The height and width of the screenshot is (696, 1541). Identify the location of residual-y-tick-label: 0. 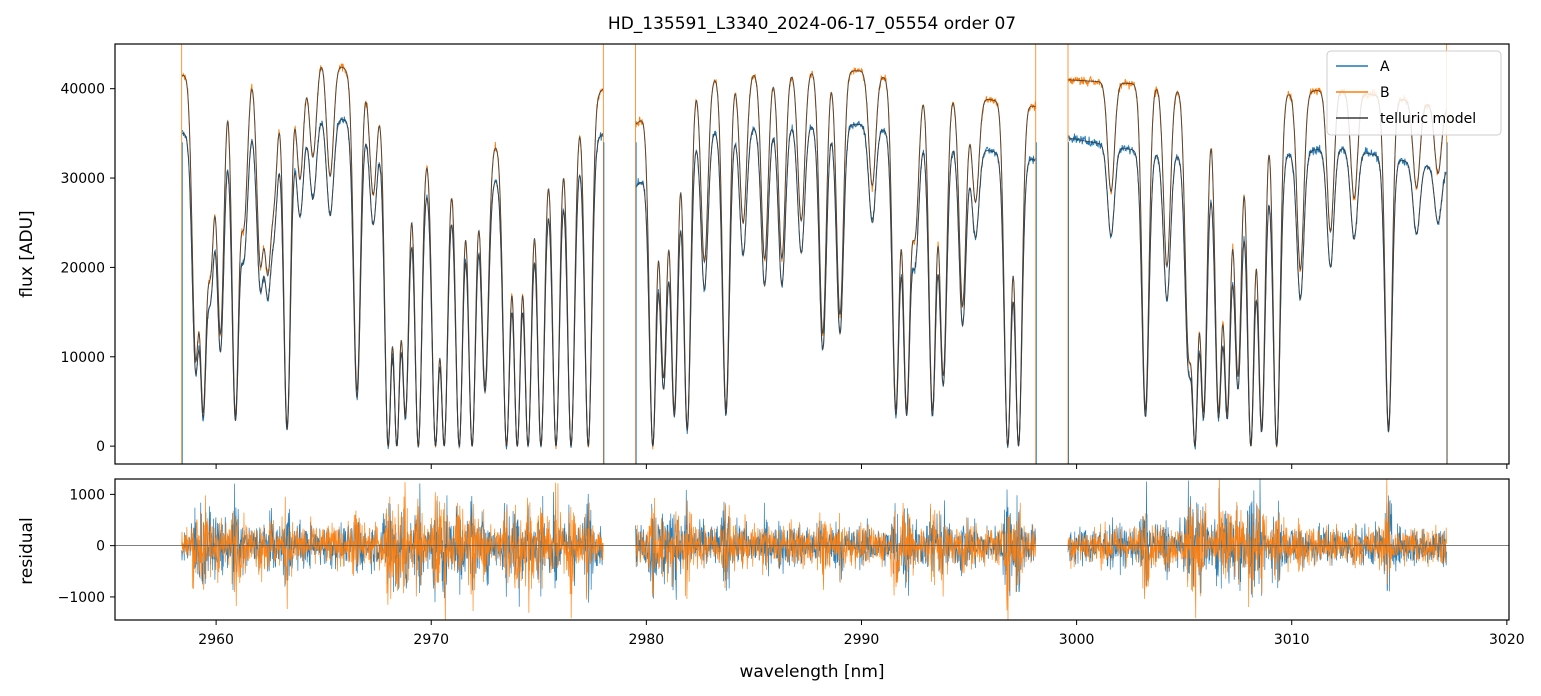
(100, 547).